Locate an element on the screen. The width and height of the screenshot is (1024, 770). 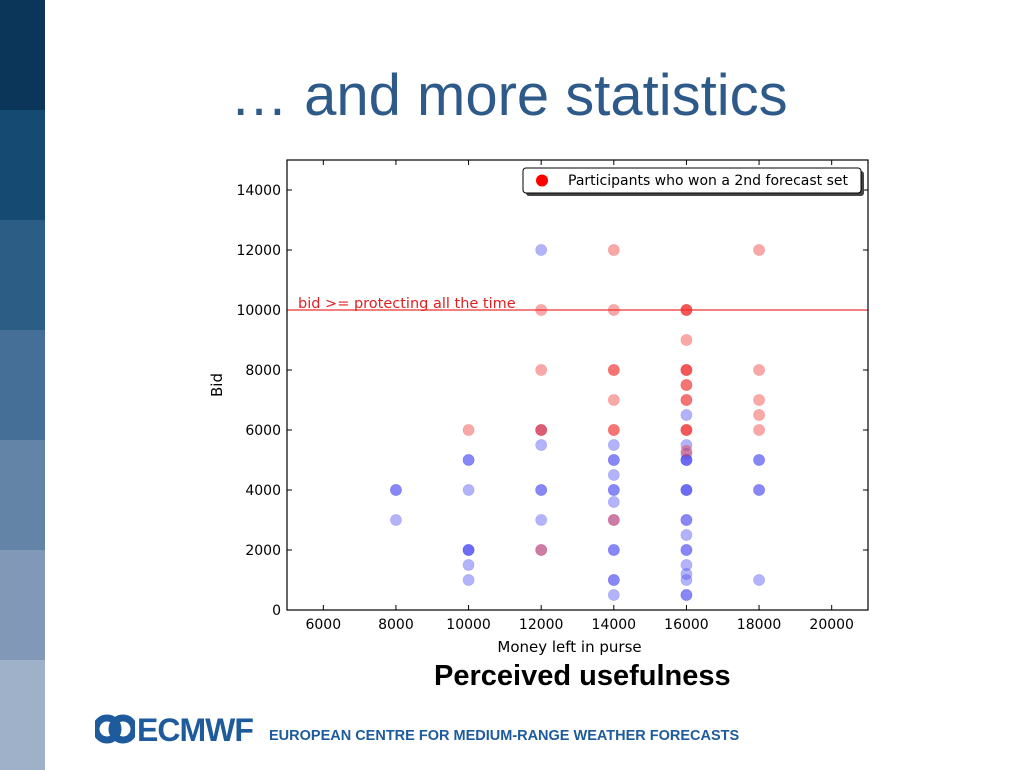
x-tick-label: 14000 is located at coordinates (614, 625).